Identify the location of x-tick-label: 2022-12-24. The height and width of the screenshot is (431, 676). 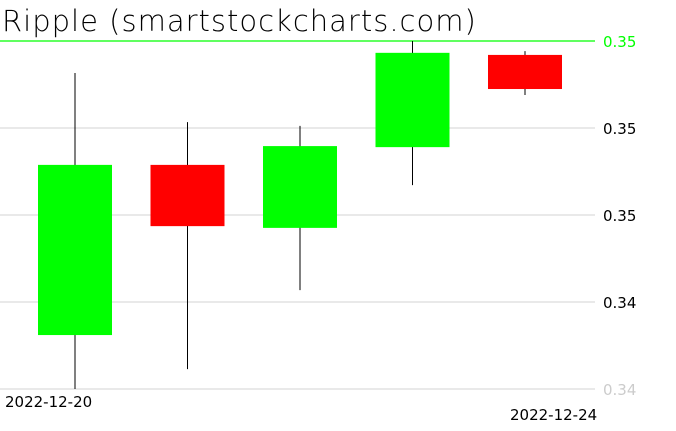
(553, 415).